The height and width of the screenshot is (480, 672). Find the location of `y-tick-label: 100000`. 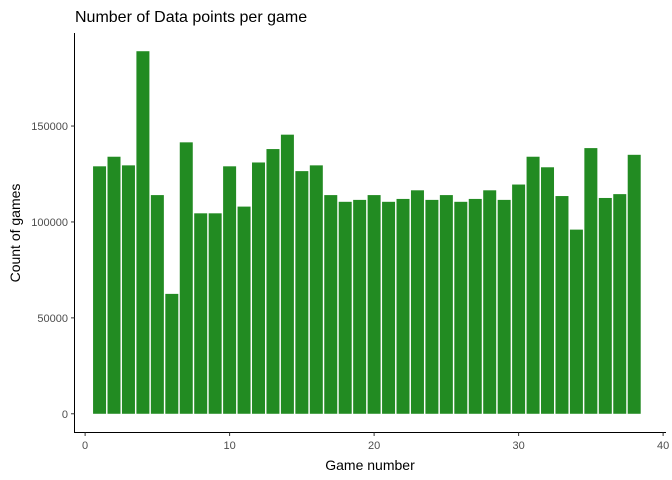

y-tick-label: 100000 is located at coordinates (49, 223).